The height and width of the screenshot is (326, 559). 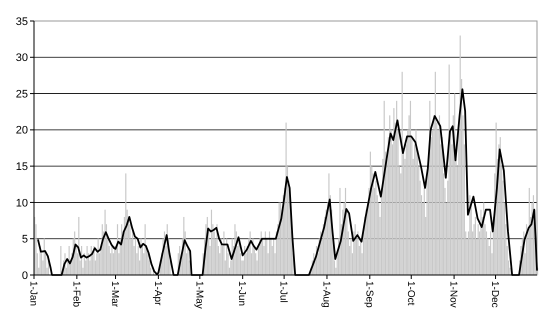 I want to click on x-tick-label: 1-Nov, so click(x=453, y=294).